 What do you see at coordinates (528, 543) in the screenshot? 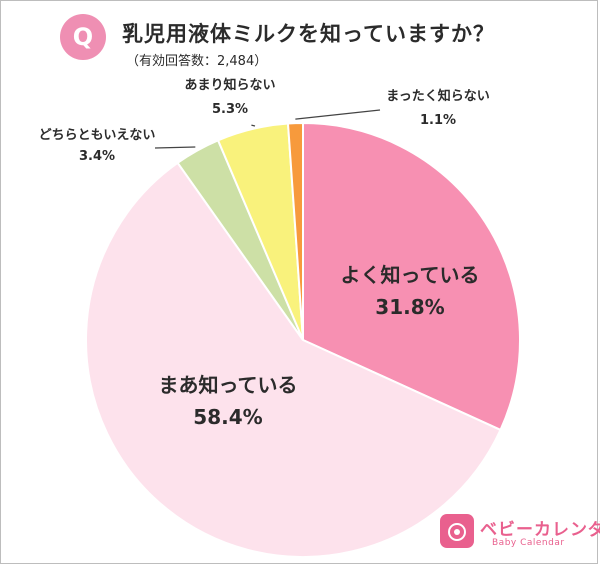
I see `brand-subname: Baby Calendar` at bounding box center [528, 543].